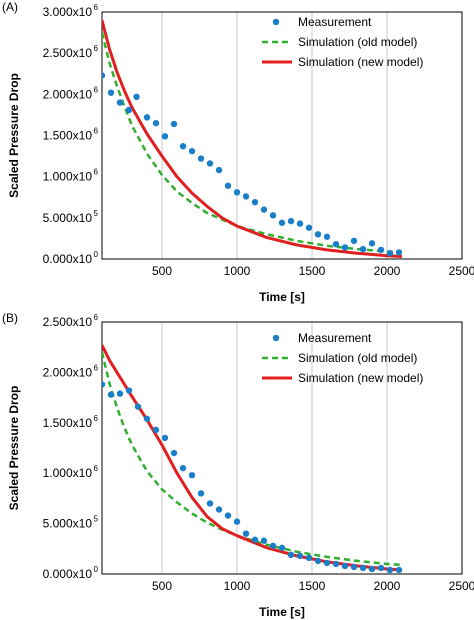 The image size is (474, 620). I want to click on y-tick-label: 2.500x10, so click(68, 322).